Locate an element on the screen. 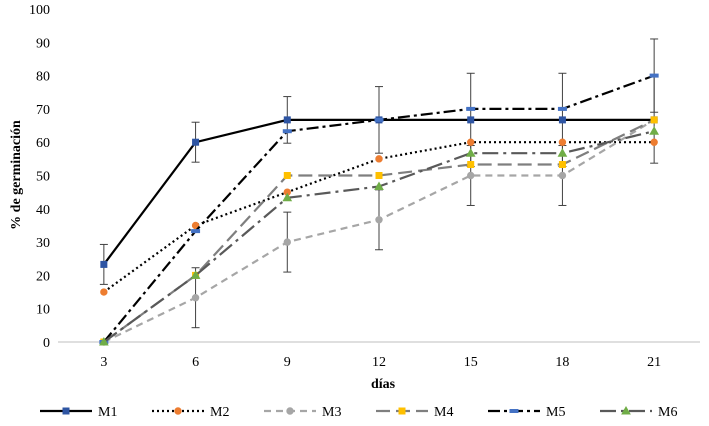 The image size is (709, 426). x-tick-label: 15 is located at coordinates (471, 362).